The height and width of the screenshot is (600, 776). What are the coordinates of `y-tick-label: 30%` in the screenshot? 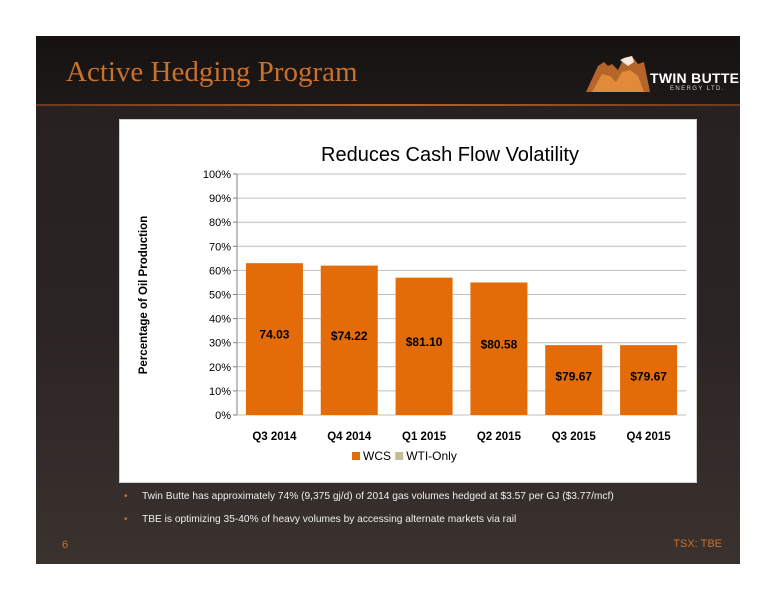 It's located at (220, 344).